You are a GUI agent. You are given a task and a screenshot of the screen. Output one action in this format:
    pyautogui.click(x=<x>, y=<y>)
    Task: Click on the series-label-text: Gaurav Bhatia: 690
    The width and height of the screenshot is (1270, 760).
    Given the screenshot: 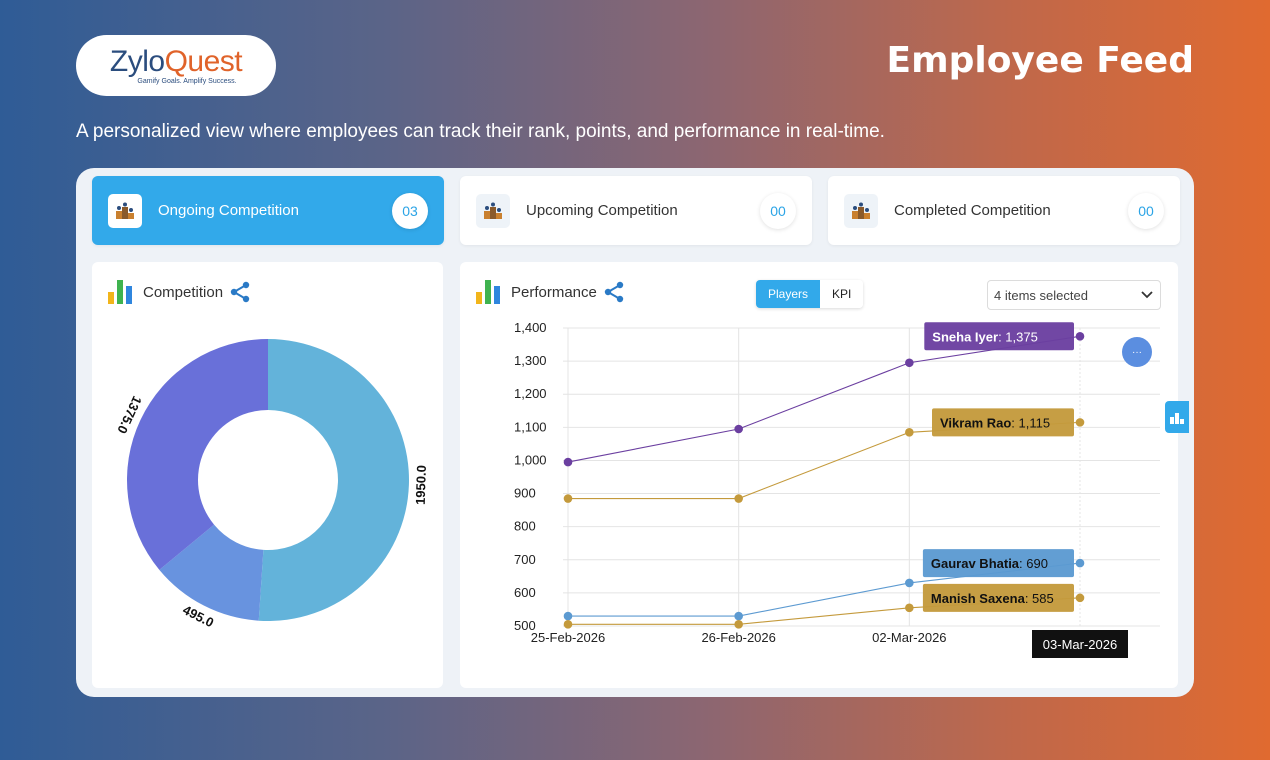 What is the action you would take?
    pyautogui.click(x=989, y=563)
    